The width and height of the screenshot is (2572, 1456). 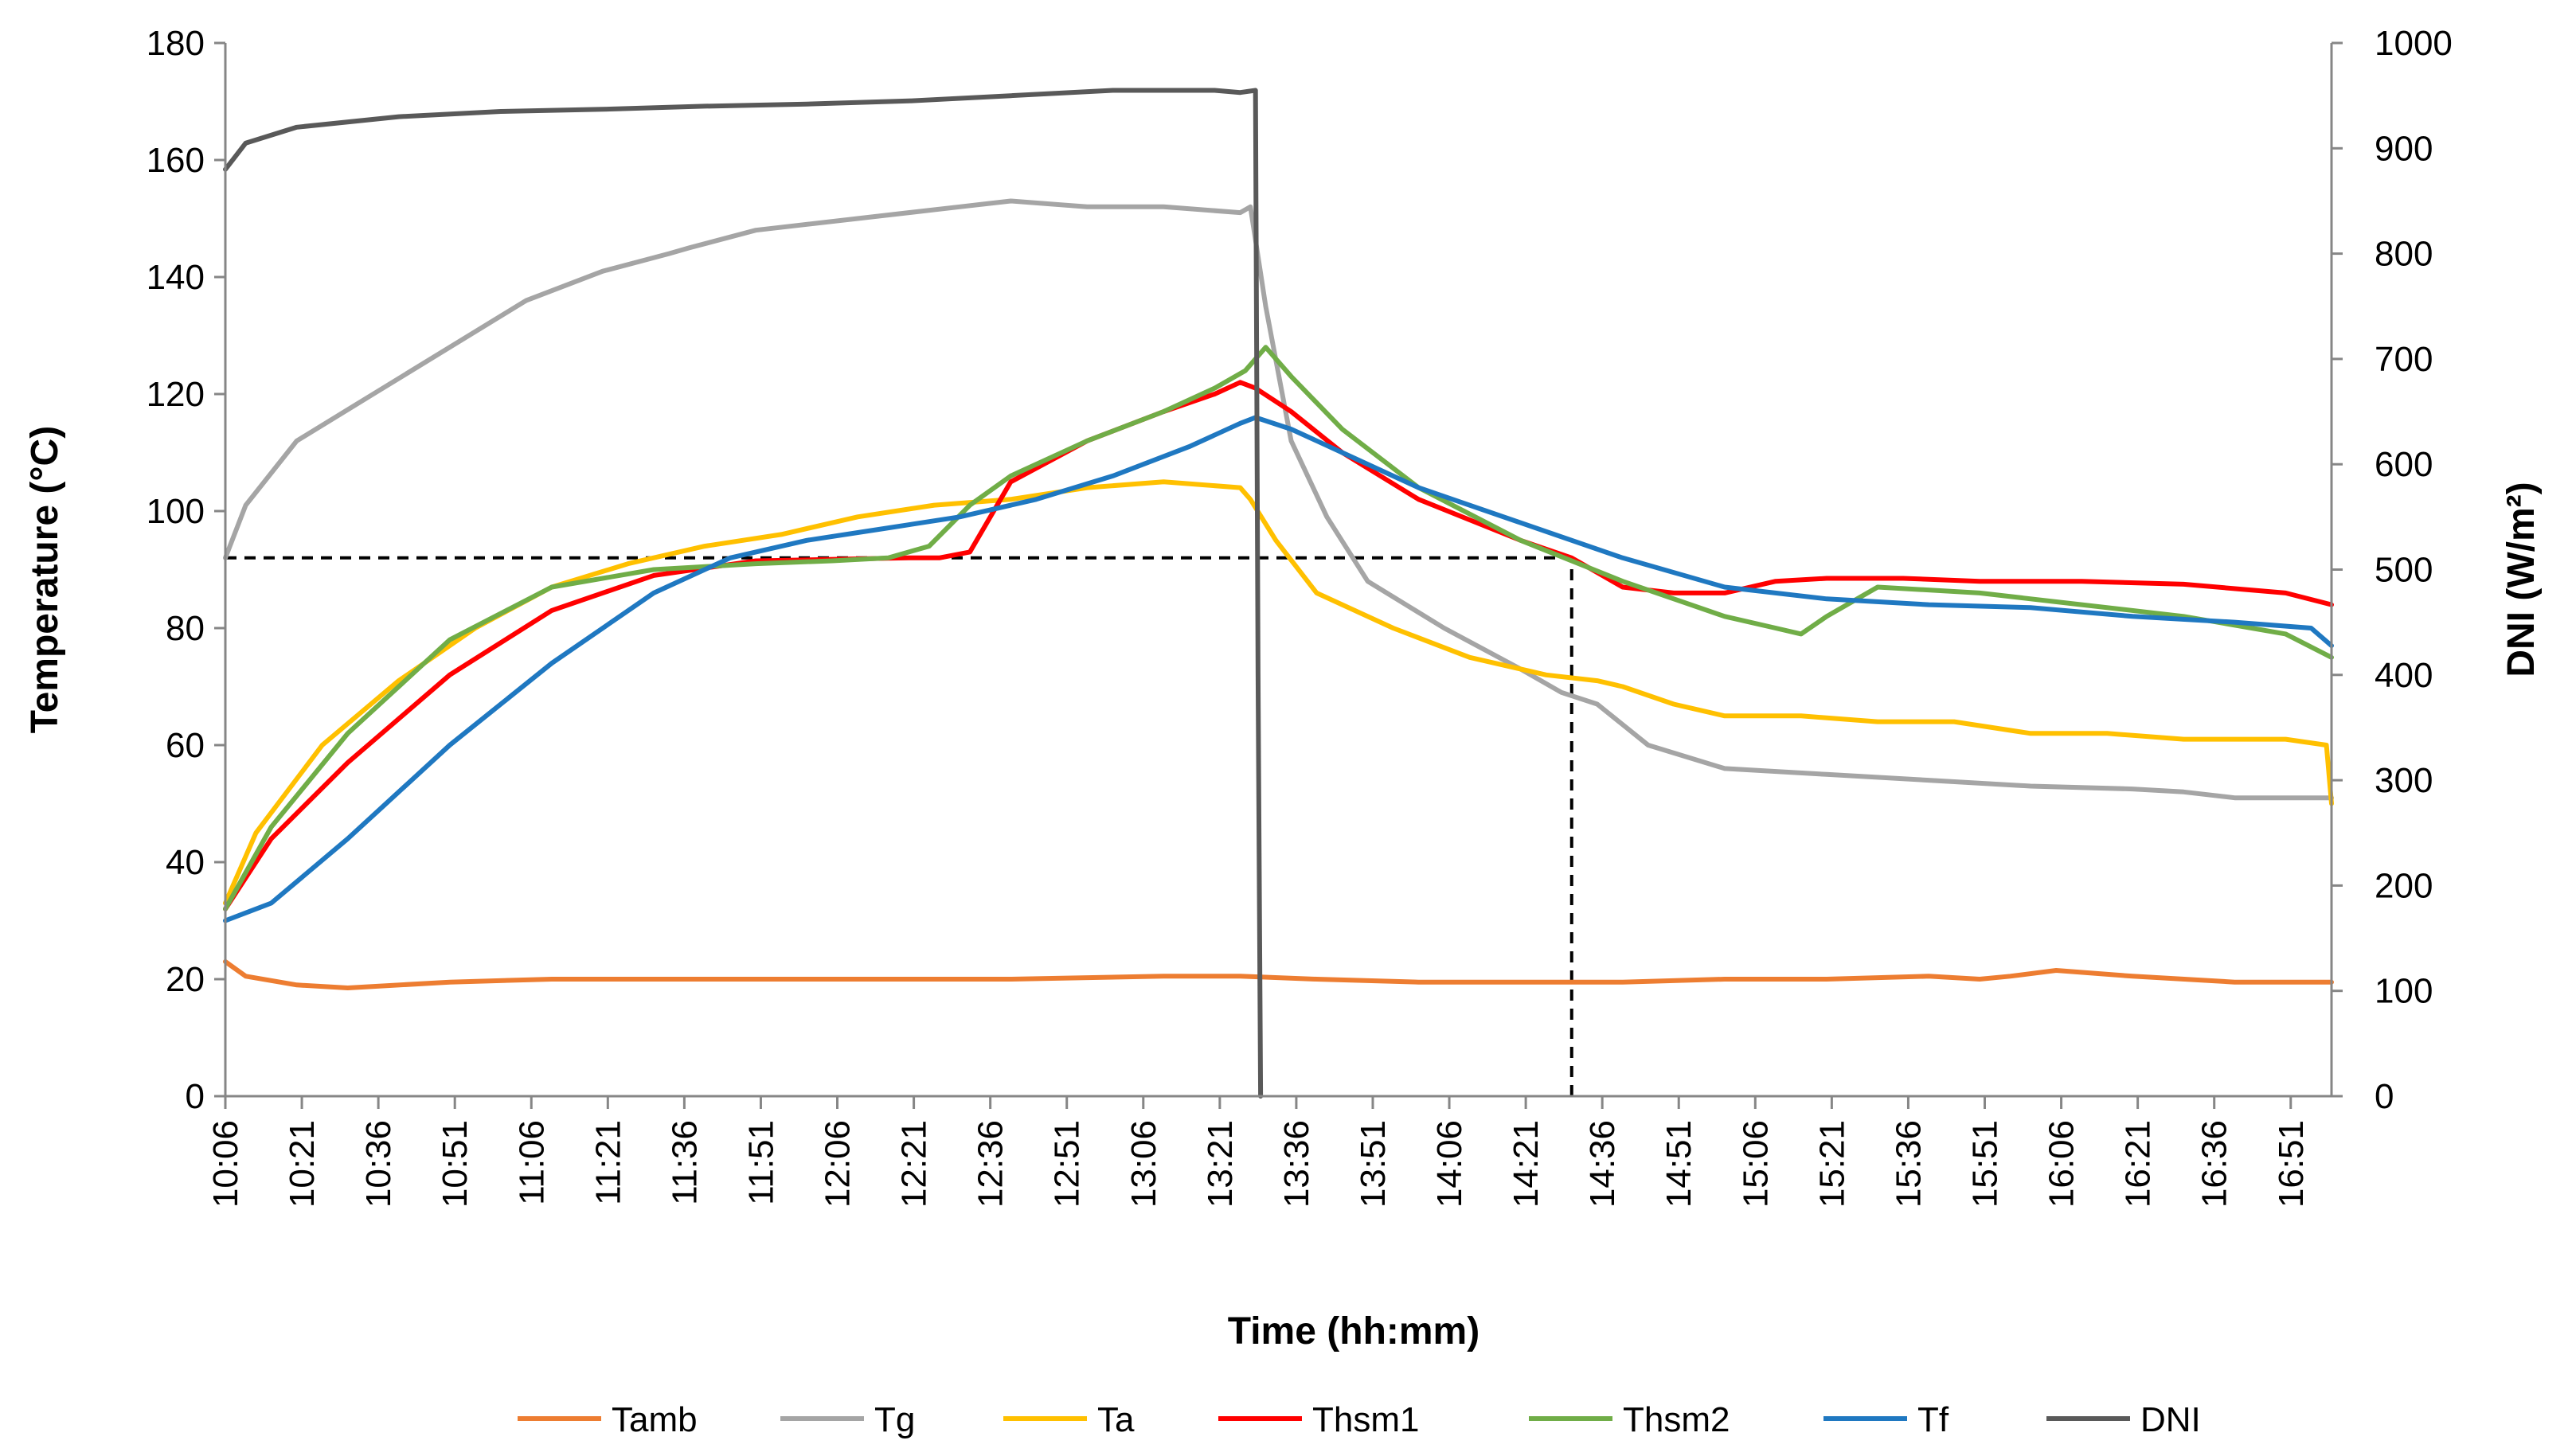 What do you see at coordinates (176, 394) in the screenshot?
I see `y-tick-label: 120` at bounding box center [176, 394].